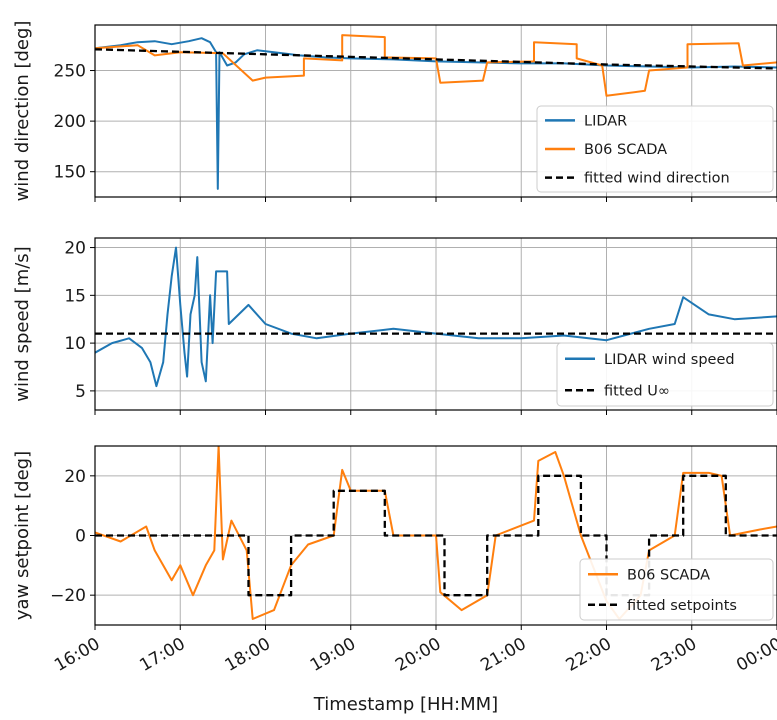 The image size is (777, 720). I want to click on legend-label: LIDAR, so click(605, 121).